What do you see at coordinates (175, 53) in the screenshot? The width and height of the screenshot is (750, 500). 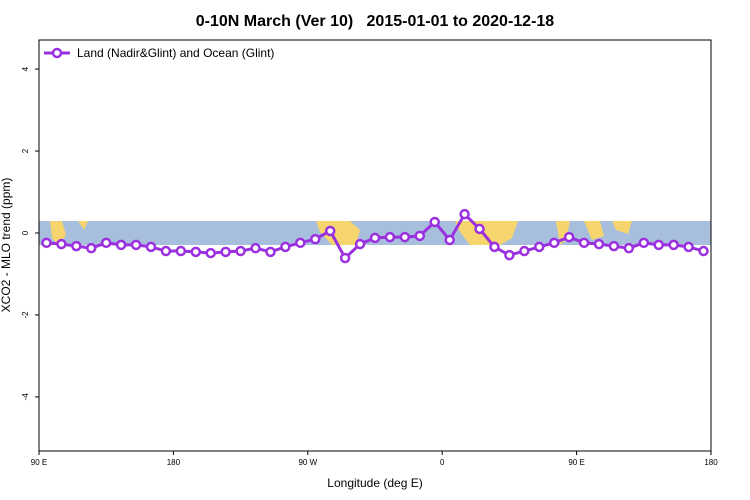 I see `legend-label: Land (Nadir&Glint) and Ocean (Glint)` at bounding box center [175, 53].